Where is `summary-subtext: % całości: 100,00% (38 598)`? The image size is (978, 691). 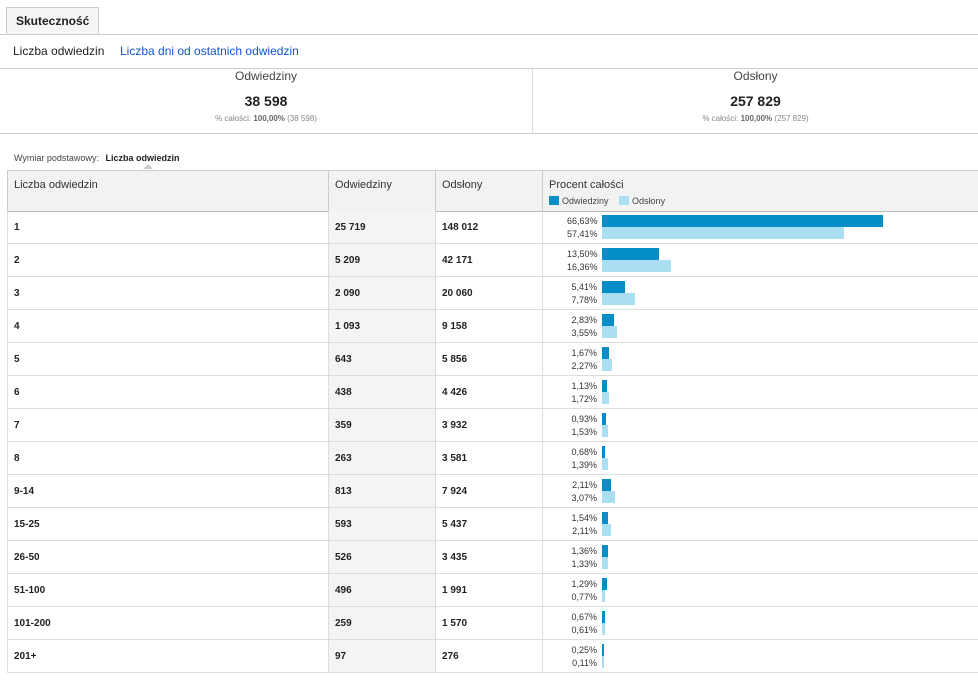 summary-subtext: % całości: 100,00% (38 598) is located at coordinates (266, 118).